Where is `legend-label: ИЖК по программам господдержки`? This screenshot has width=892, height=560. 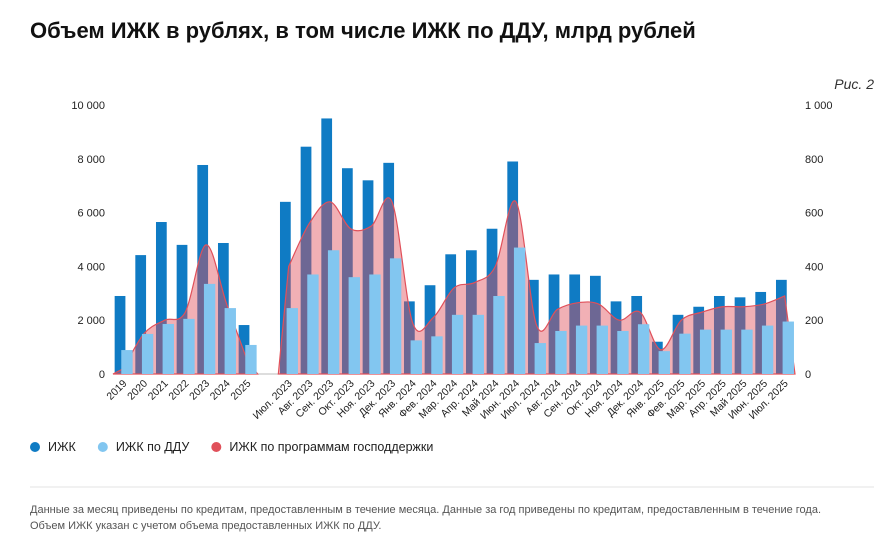 legend-label: ИЖК по программам господдержки is located at coordinates (331, 447).